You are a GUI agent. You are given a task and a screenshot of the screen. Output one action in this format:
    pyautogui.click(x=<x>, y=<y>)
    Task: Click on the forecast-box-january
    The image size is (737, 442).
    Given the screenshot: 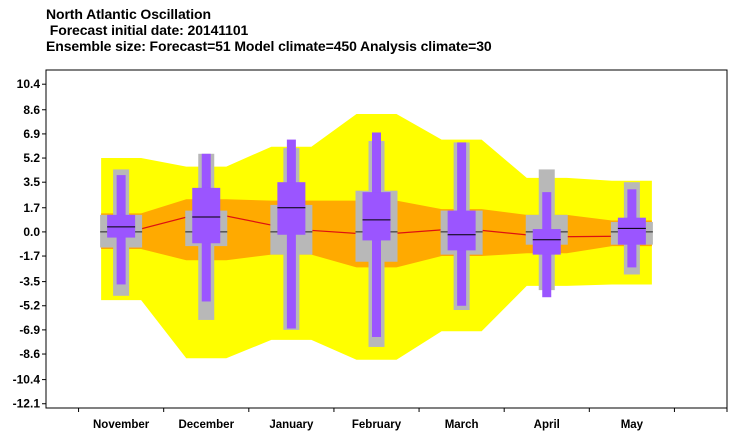 What is the action you would take?
    pyautogui.click(x=291, y=208)
    